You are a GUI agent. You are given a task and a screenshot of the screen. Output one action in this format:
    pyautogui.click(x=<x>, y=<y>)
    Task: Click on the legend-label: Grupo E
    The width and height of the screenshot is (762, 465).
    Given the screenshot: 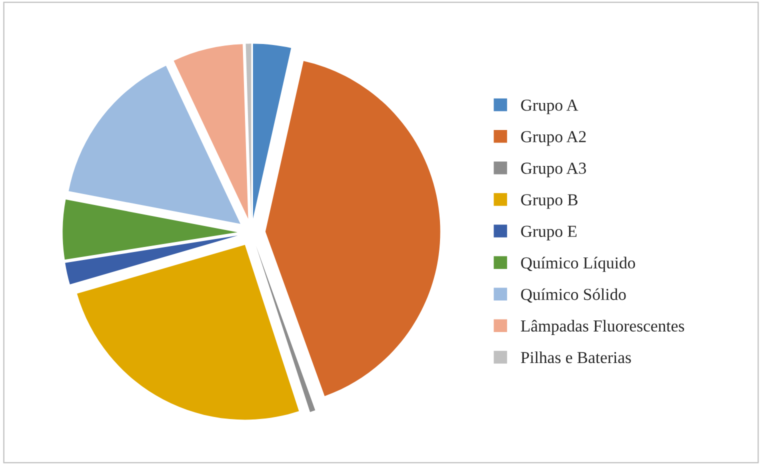 What is the action you would take?
    pyautogui.click(x=549, y=233)
    